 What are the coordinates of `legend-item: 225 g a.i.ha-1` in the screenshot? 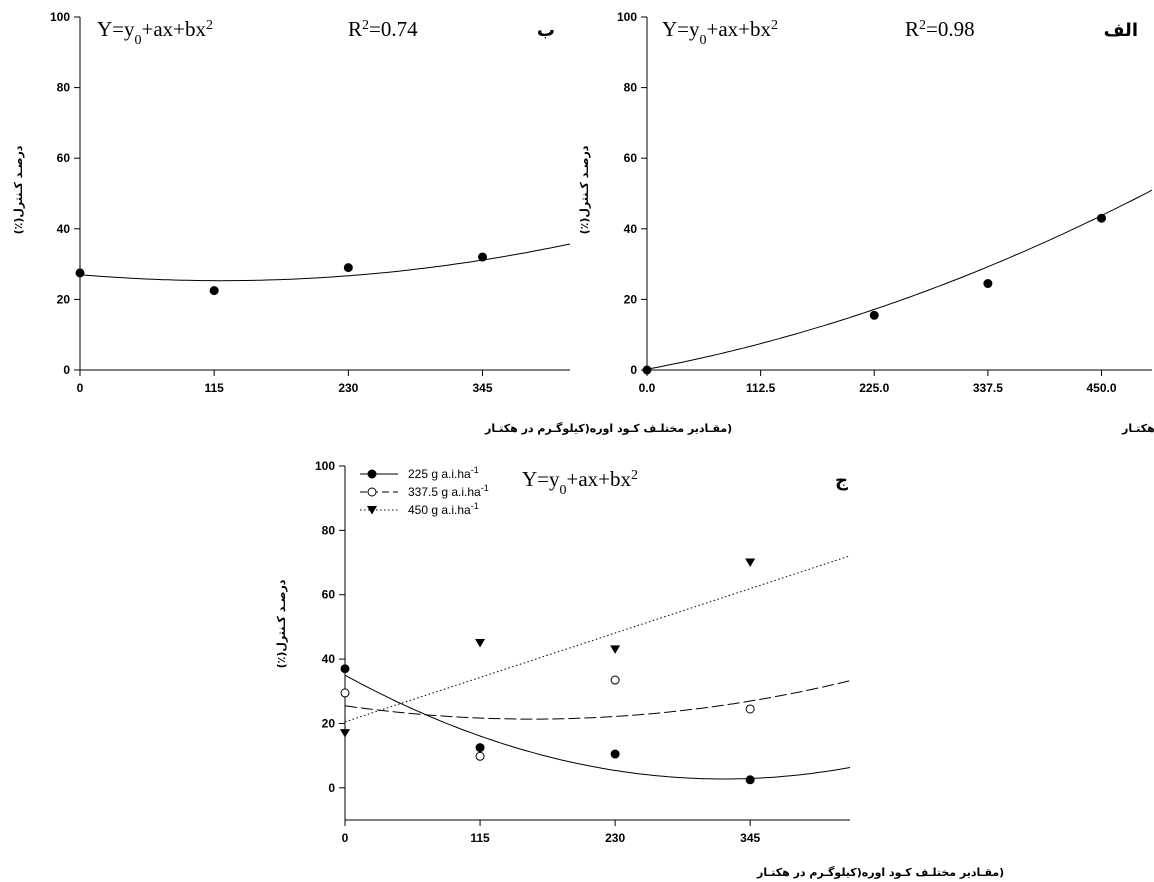 It's located at (419, 473).